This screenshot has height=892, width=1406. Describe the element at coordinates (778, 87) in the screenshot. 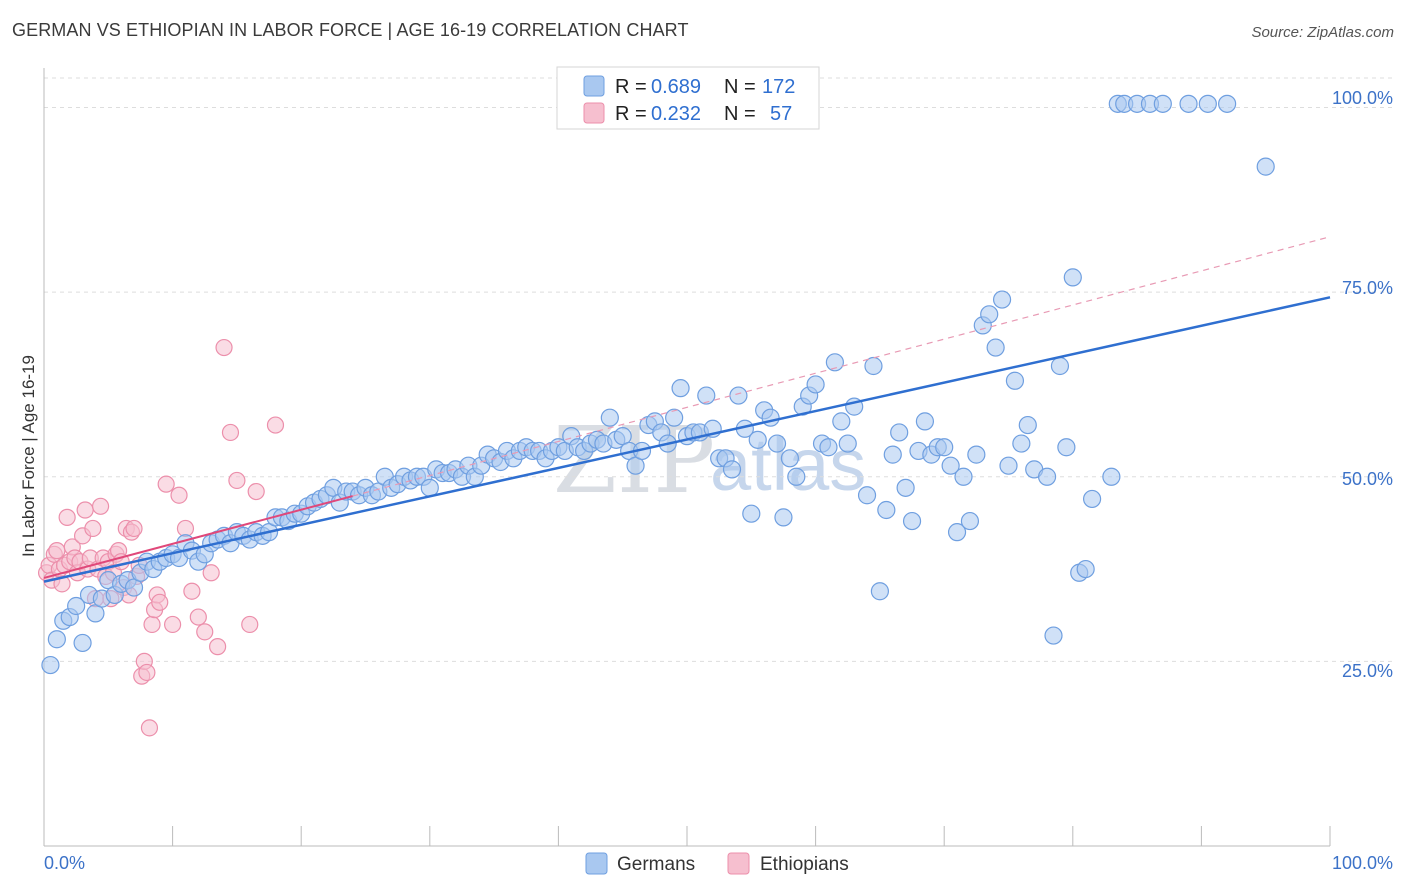

I see `german-n-value: 172` at that location.